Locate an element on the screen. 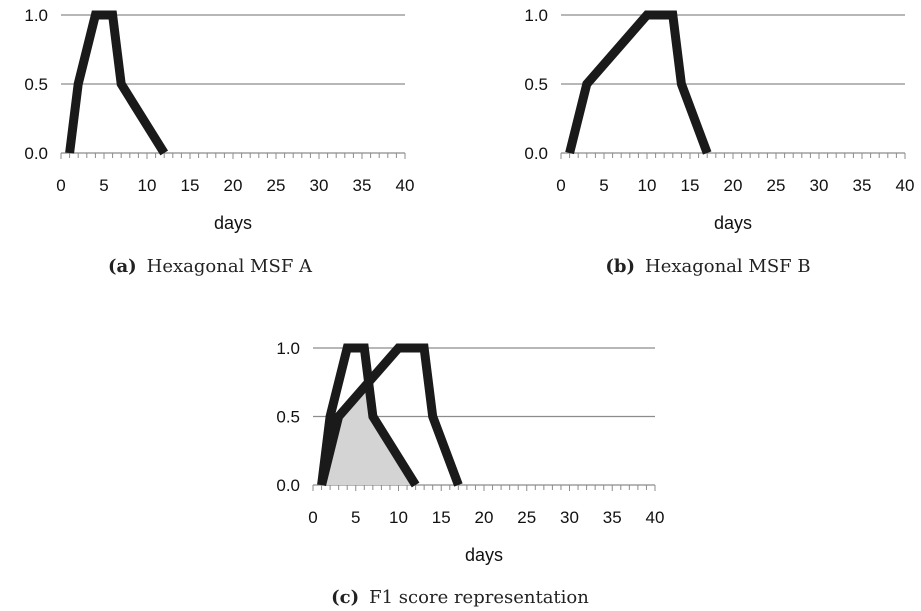 Image resolution: width=921 pixels, height=611 pixels. caption-tag: (c) is located at coordinates (345, 597).